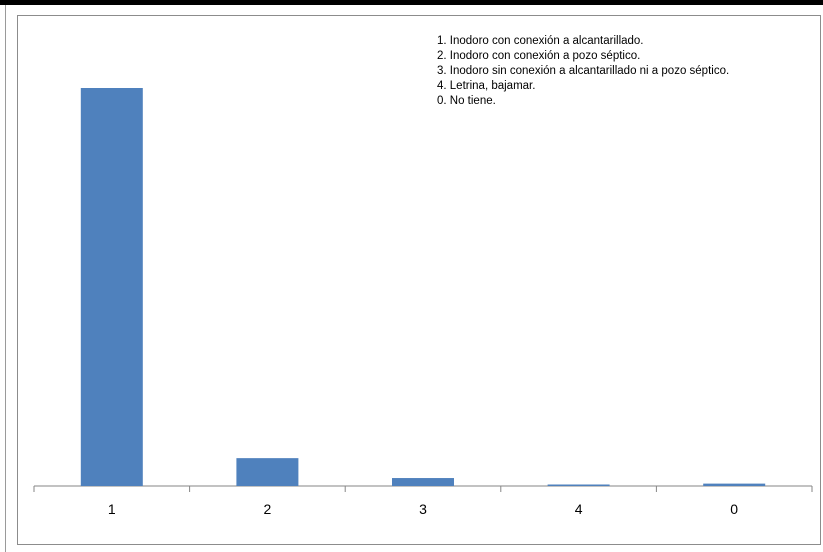 Image resolution: width=823 pixels, height=552 pixels. Describe the element at coordinates (411, 2) in the screenshot. I see `window-top-bar` at that location.